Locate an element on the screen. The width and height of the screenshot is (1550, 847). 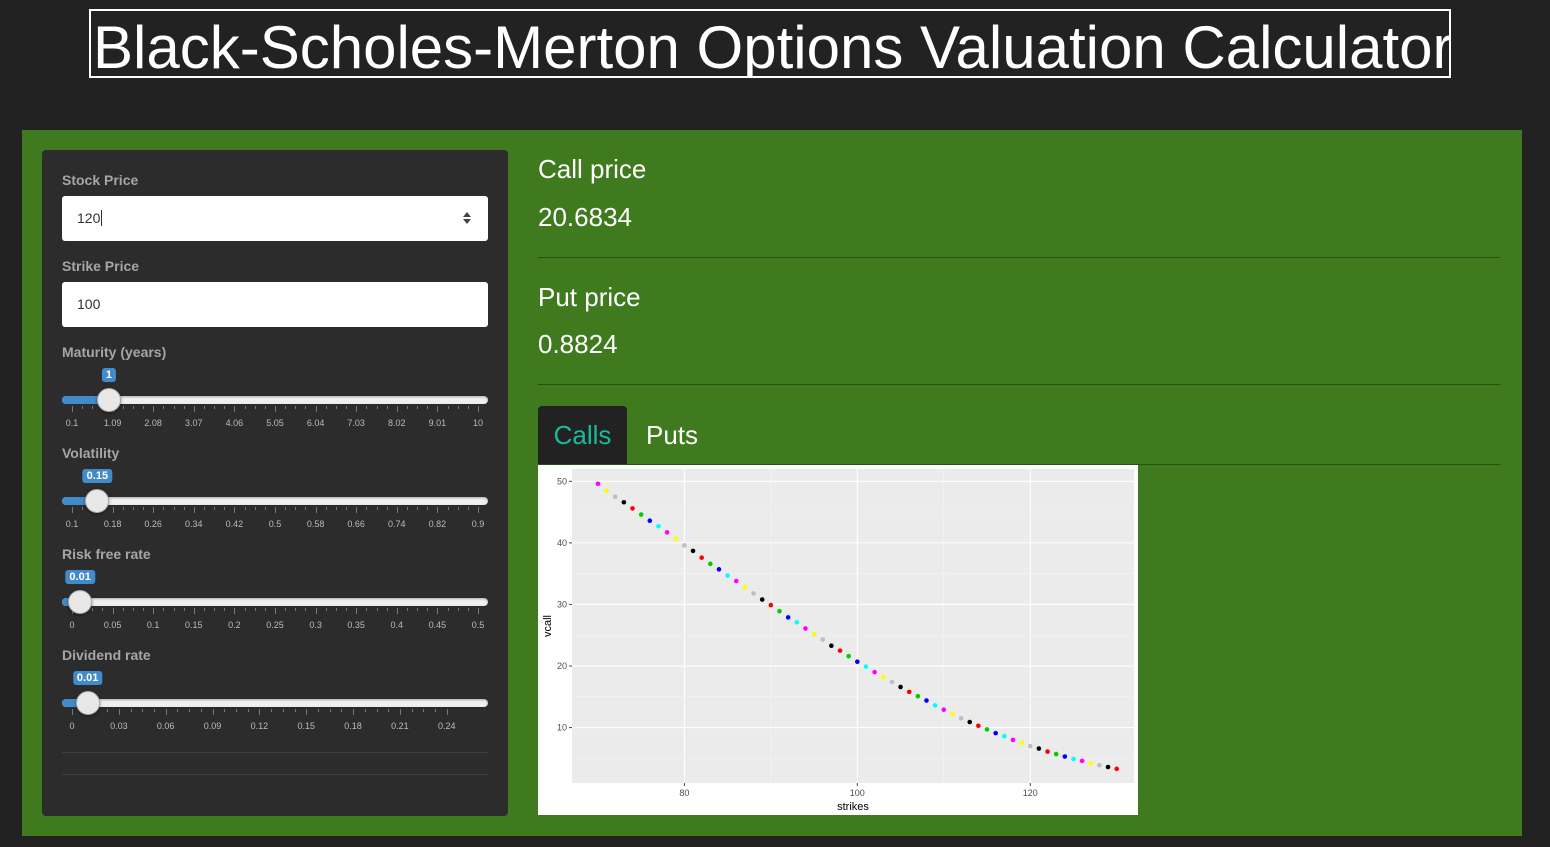
y-tick-label: 50 is located at coordinates (562, 481).